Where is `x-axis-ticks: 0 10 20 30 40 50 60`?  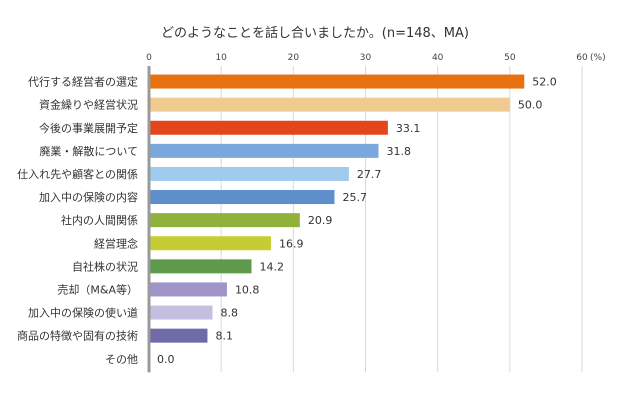 x-axis-ticks: 0 10 20 30 40 50 60 is located at coordinates (367, 58).